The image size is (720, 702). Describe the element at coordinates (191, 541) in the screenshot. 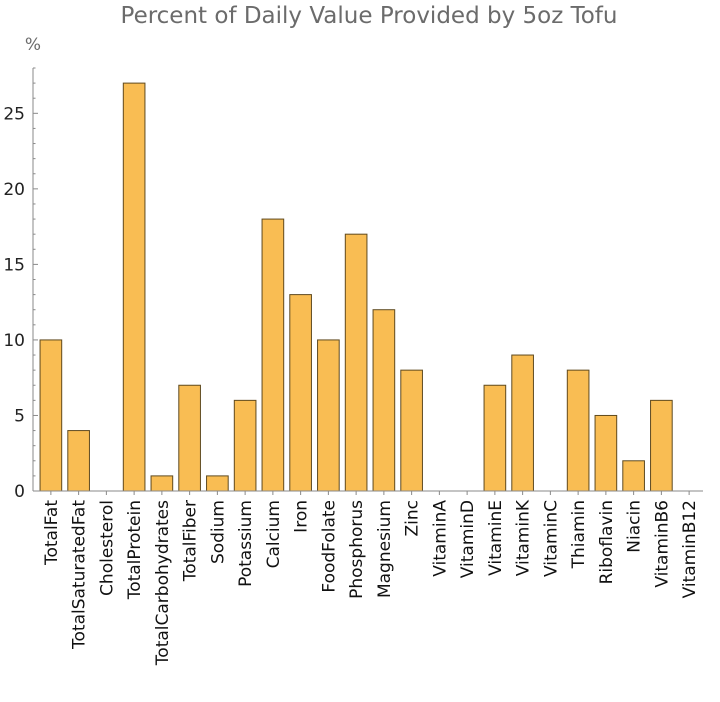

I see `x-tick-label: TotalFiber` at that location.